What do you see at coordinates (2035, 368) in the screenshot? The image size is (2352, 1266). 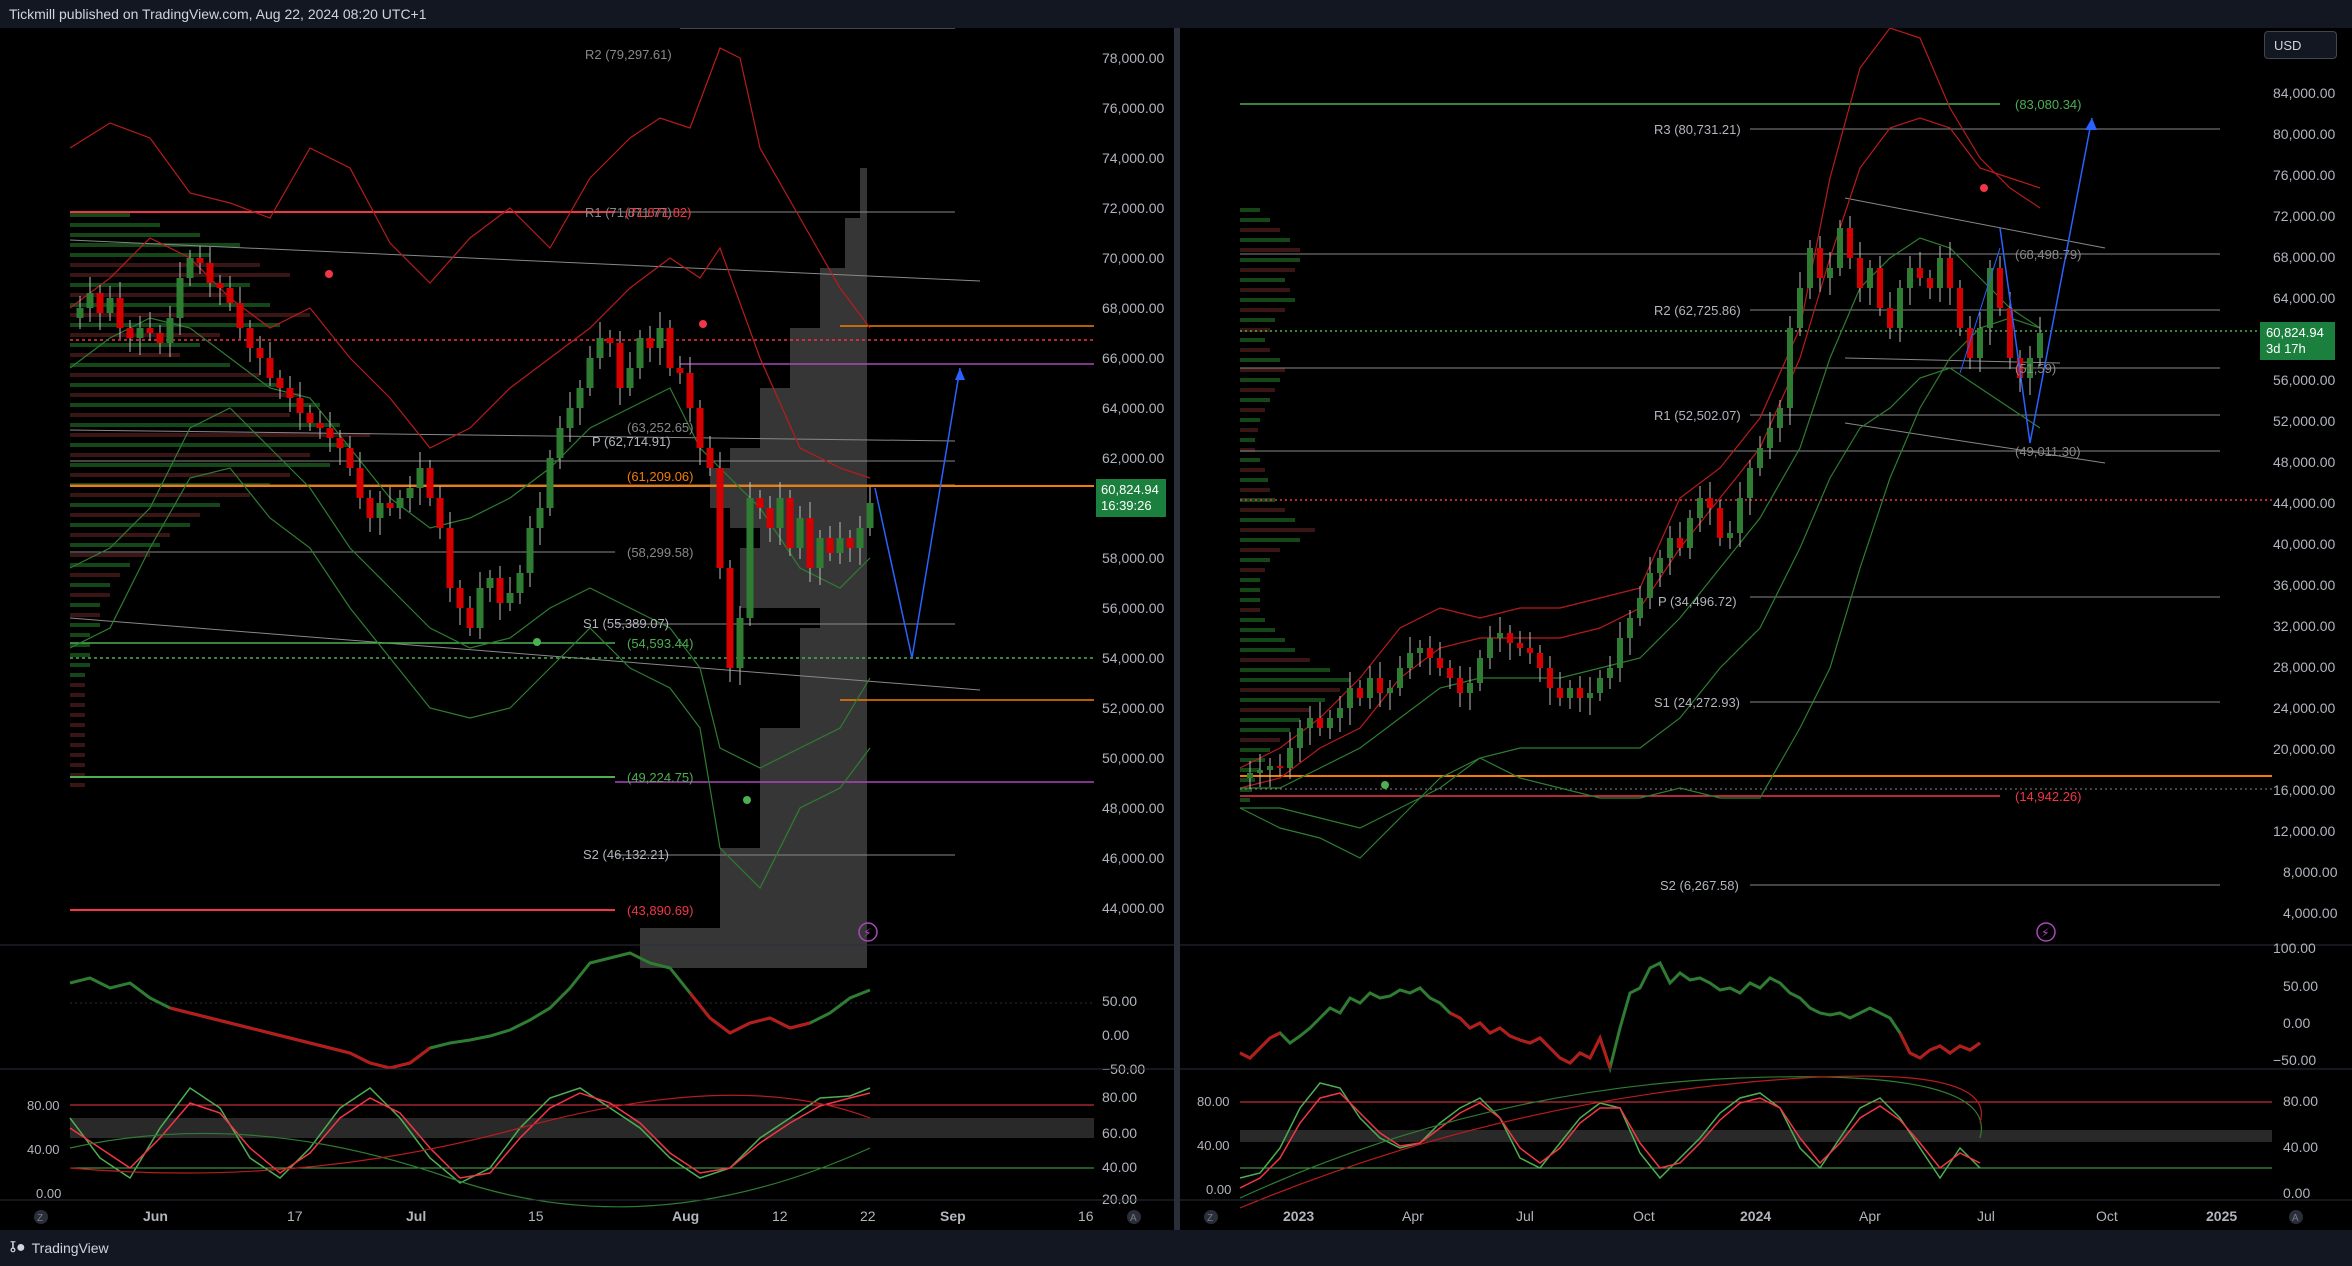 I see `right-l3-label: (51,59)` at bounding box center [2035, 368].